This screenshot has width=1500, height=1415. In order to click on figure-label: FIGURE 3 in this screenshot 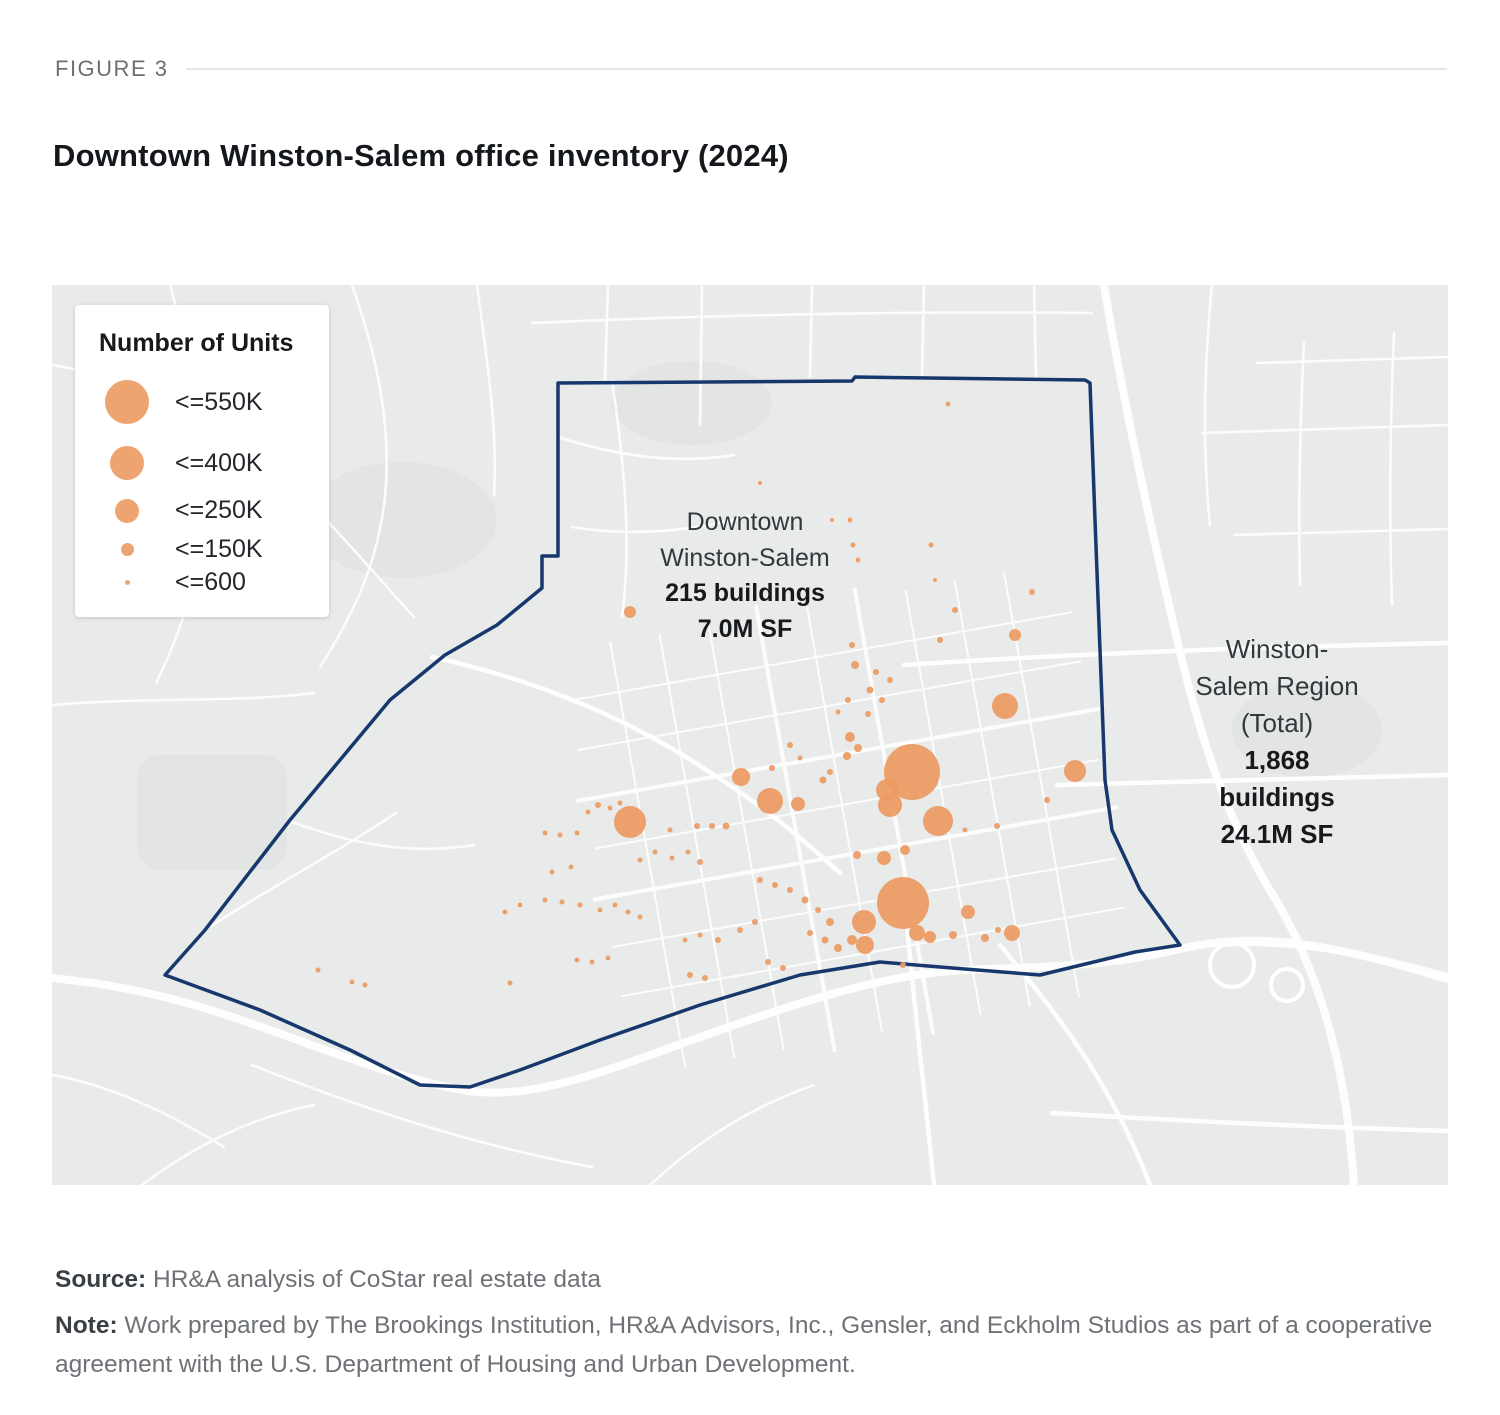, I will do `click(112, 68)`.